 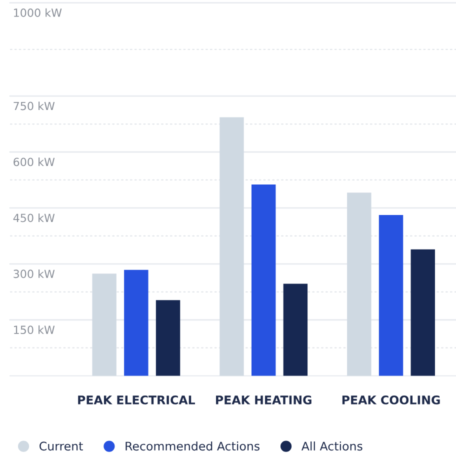 I want to click on legend-label: All Actions, so click(x=331, y=446).